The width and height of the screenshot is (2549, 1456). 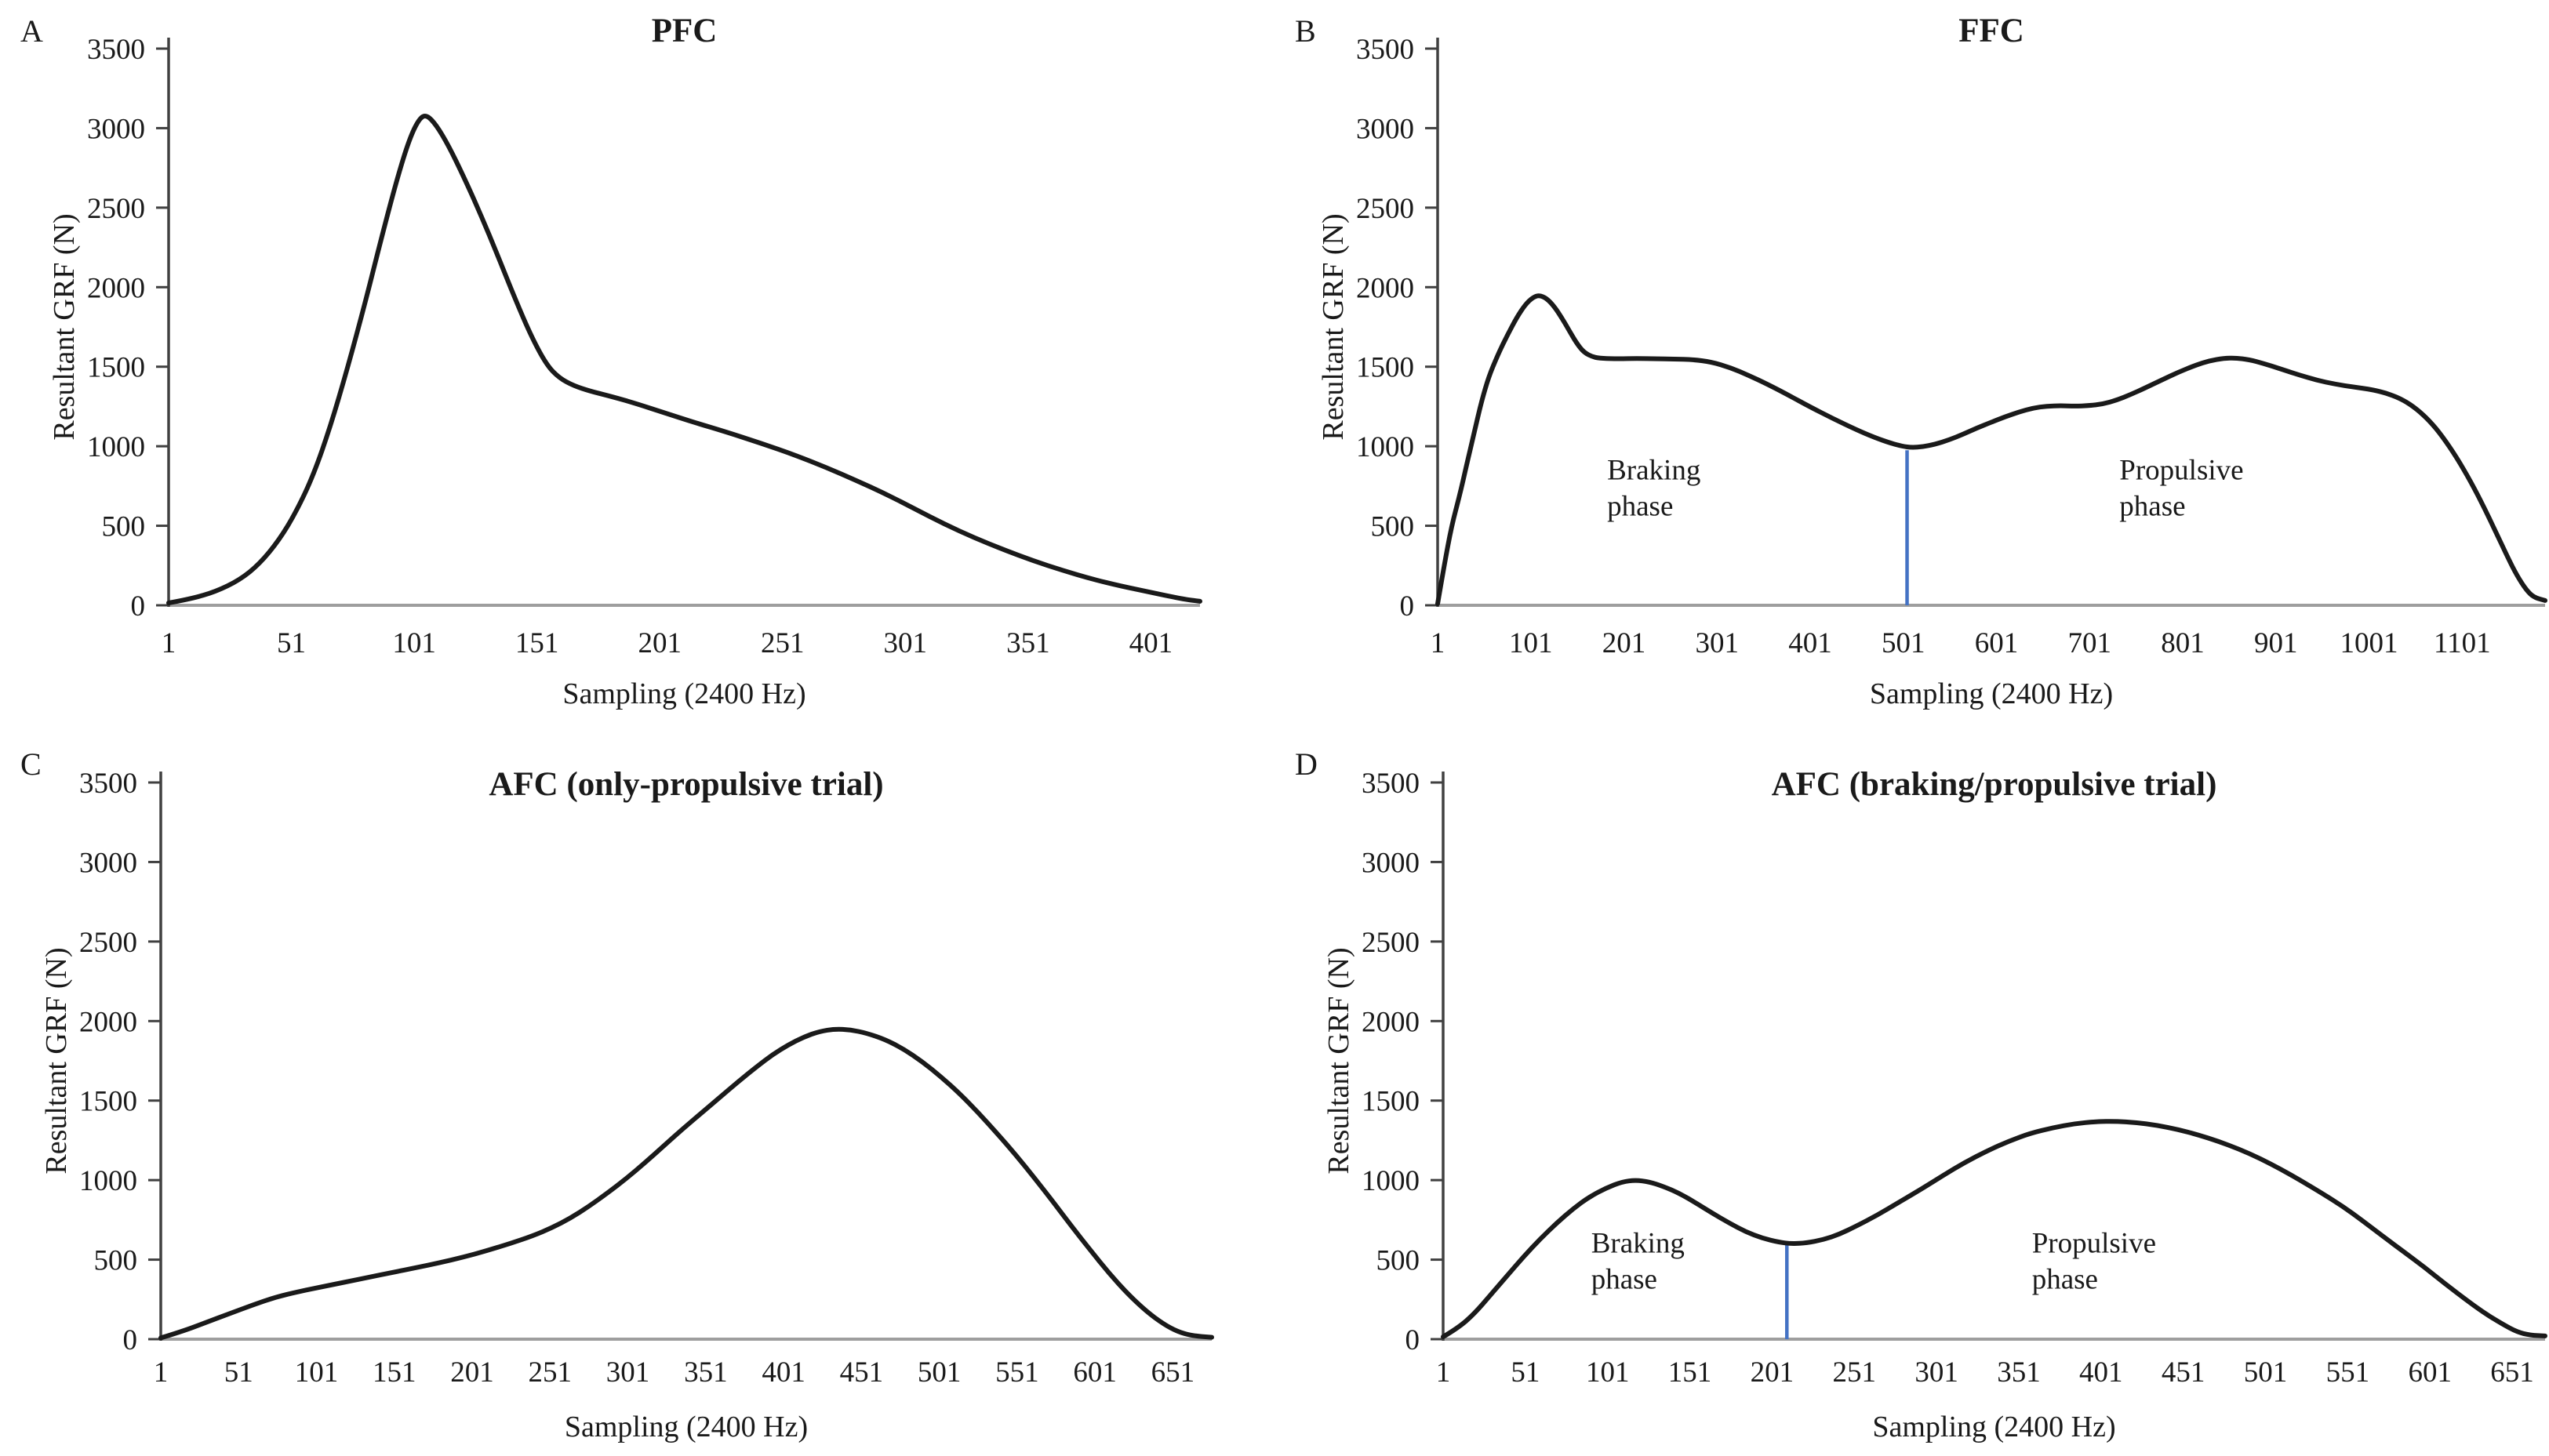 What do you see at coordinates (1991, 31) in the screenshot?
I see `panel-title: FFC` at bounding box center [1991, 31].